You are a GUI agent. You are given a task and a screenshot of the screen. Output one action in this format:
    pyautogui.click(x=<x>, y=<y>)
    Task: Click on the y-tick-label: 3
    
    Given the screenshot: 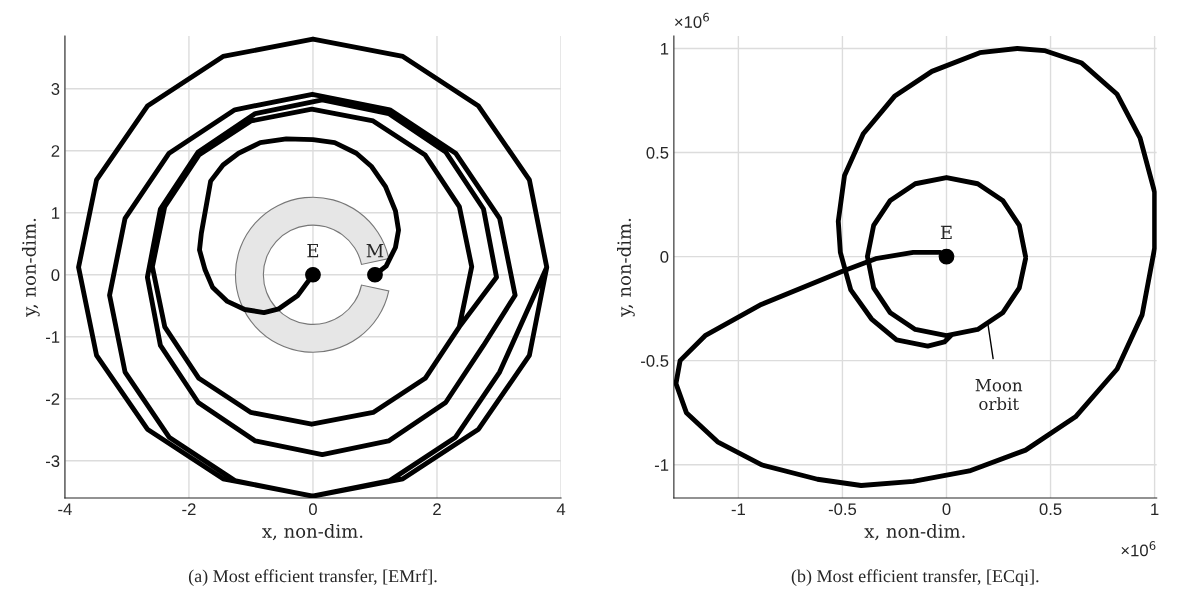 What is the action you would take?
    pyautogui.click(x=55, y=89)
    